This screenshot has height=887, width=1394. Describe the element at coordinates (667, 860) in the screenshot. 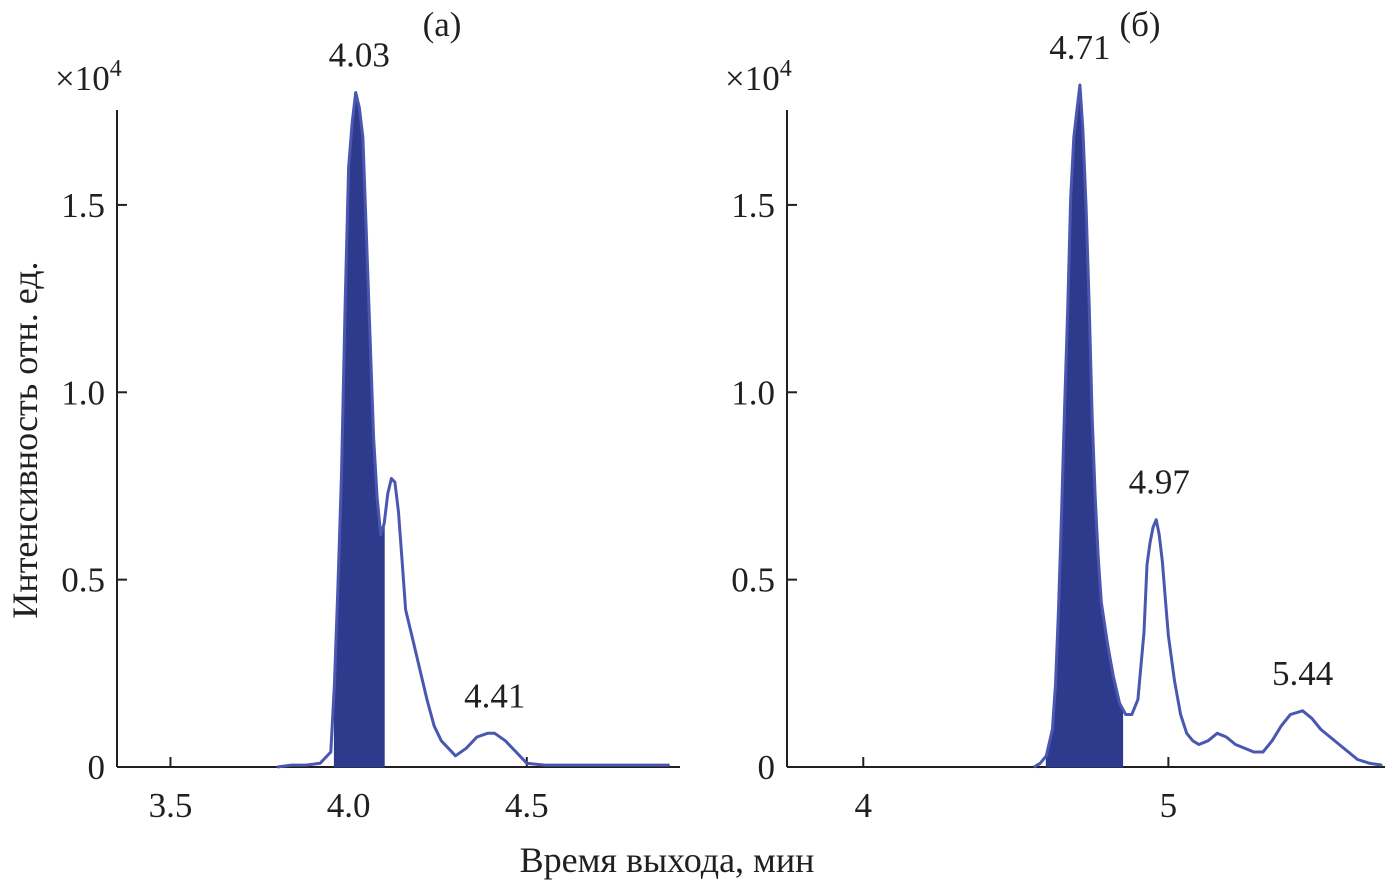

I see `x-axis-title: Время выхода, мин` at that location.